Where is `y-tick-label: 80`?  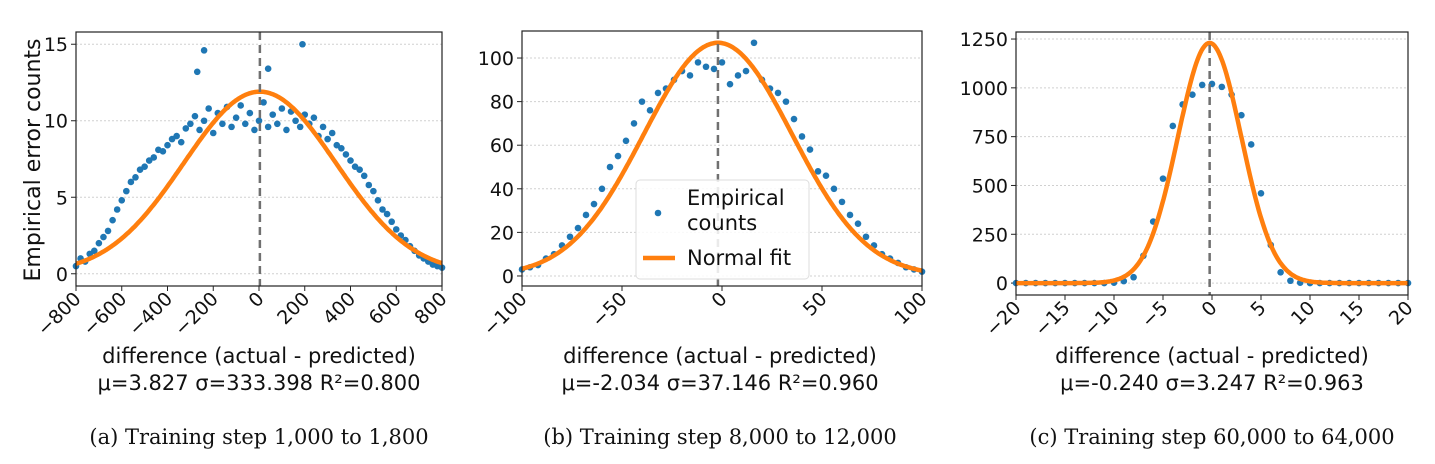 y-tick-label: 80 is located at coordinates (502, 103).